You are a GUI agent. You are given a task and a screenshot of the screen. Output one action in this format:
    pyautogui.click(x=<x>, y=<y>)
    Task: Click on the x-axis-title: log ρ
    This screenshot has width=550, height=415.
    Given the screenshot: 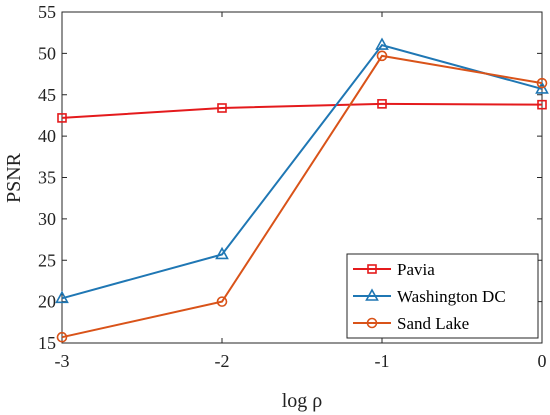 What is the action you would take?
    pyautogui.click(x=302, y=401)
    